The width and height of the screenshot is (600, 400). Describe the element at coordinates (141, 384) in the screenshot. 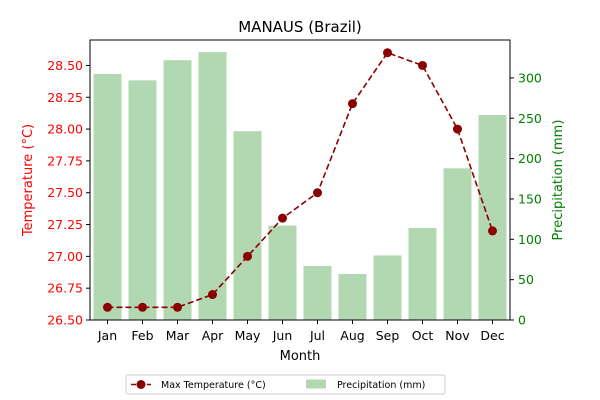

I see `legend-marker-swatch` at that location.